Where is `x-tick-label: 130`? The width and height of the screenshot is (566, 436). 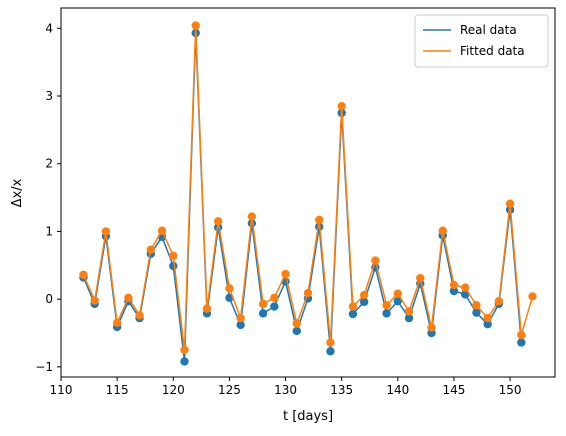 x-tick-label: 130 is located at coordinates (285, 390).